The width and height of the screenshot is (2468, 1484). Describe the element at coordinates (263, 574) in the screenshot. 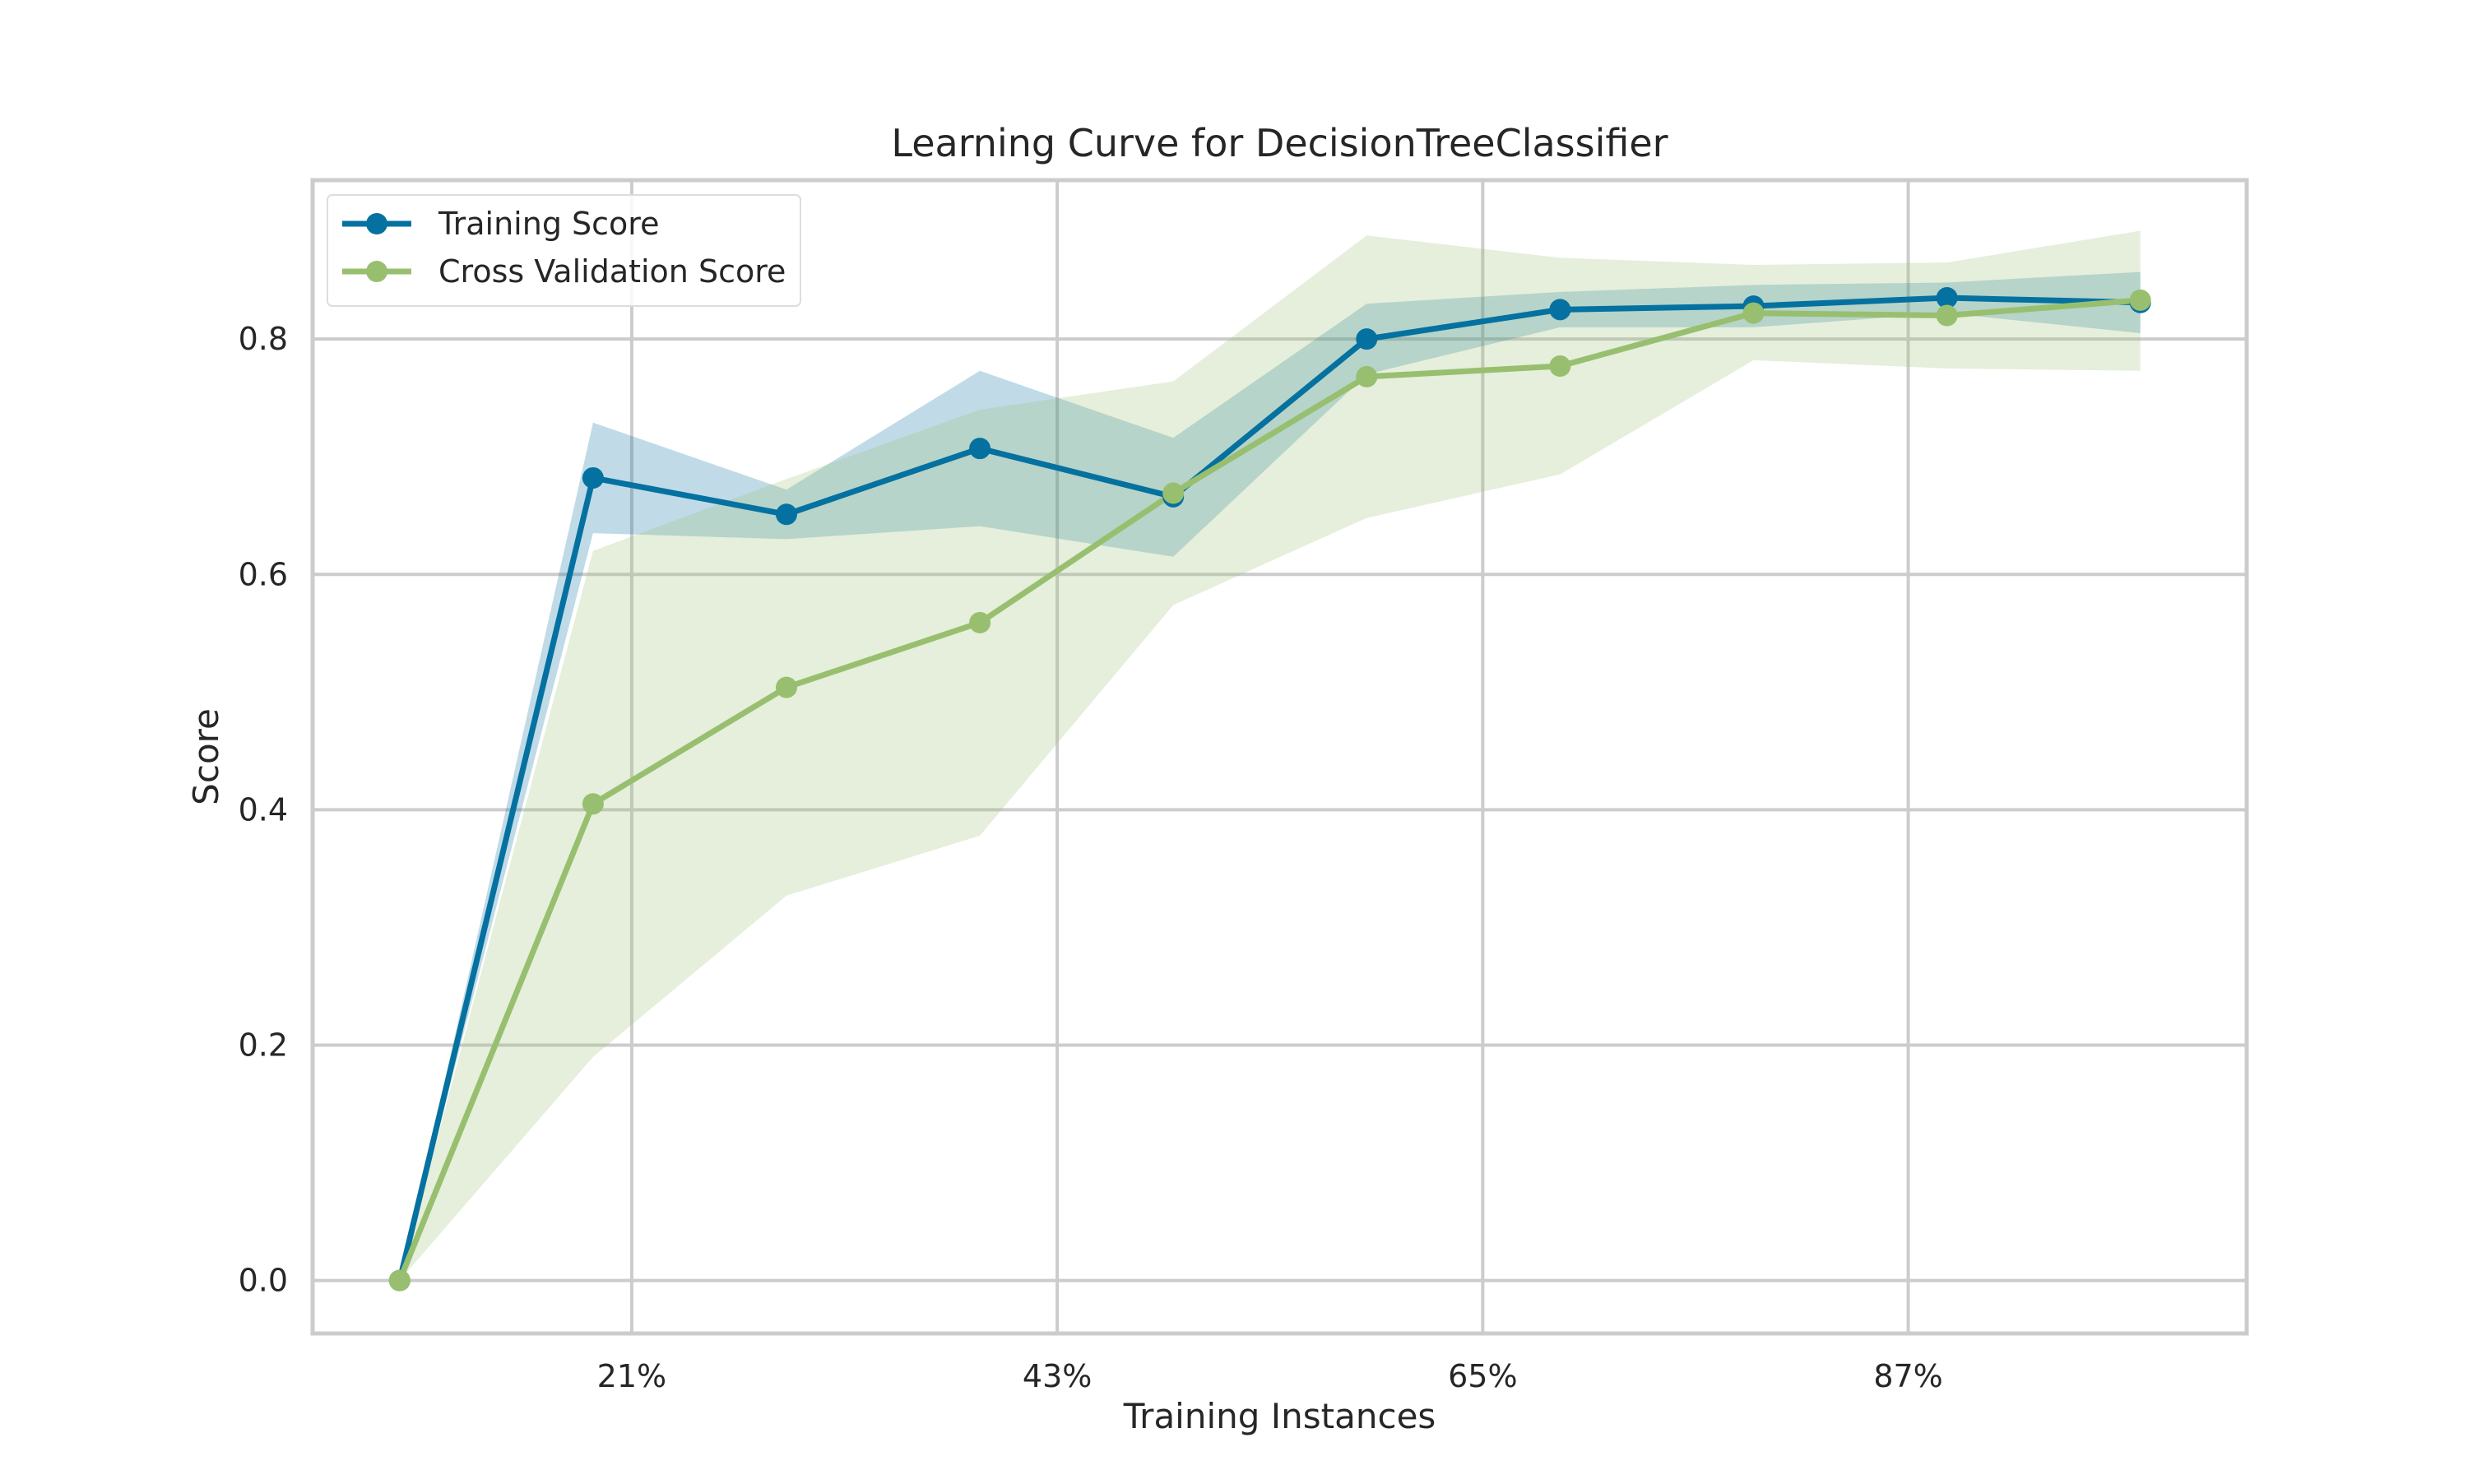

I see `y-tick-label: 0.6` at that location.